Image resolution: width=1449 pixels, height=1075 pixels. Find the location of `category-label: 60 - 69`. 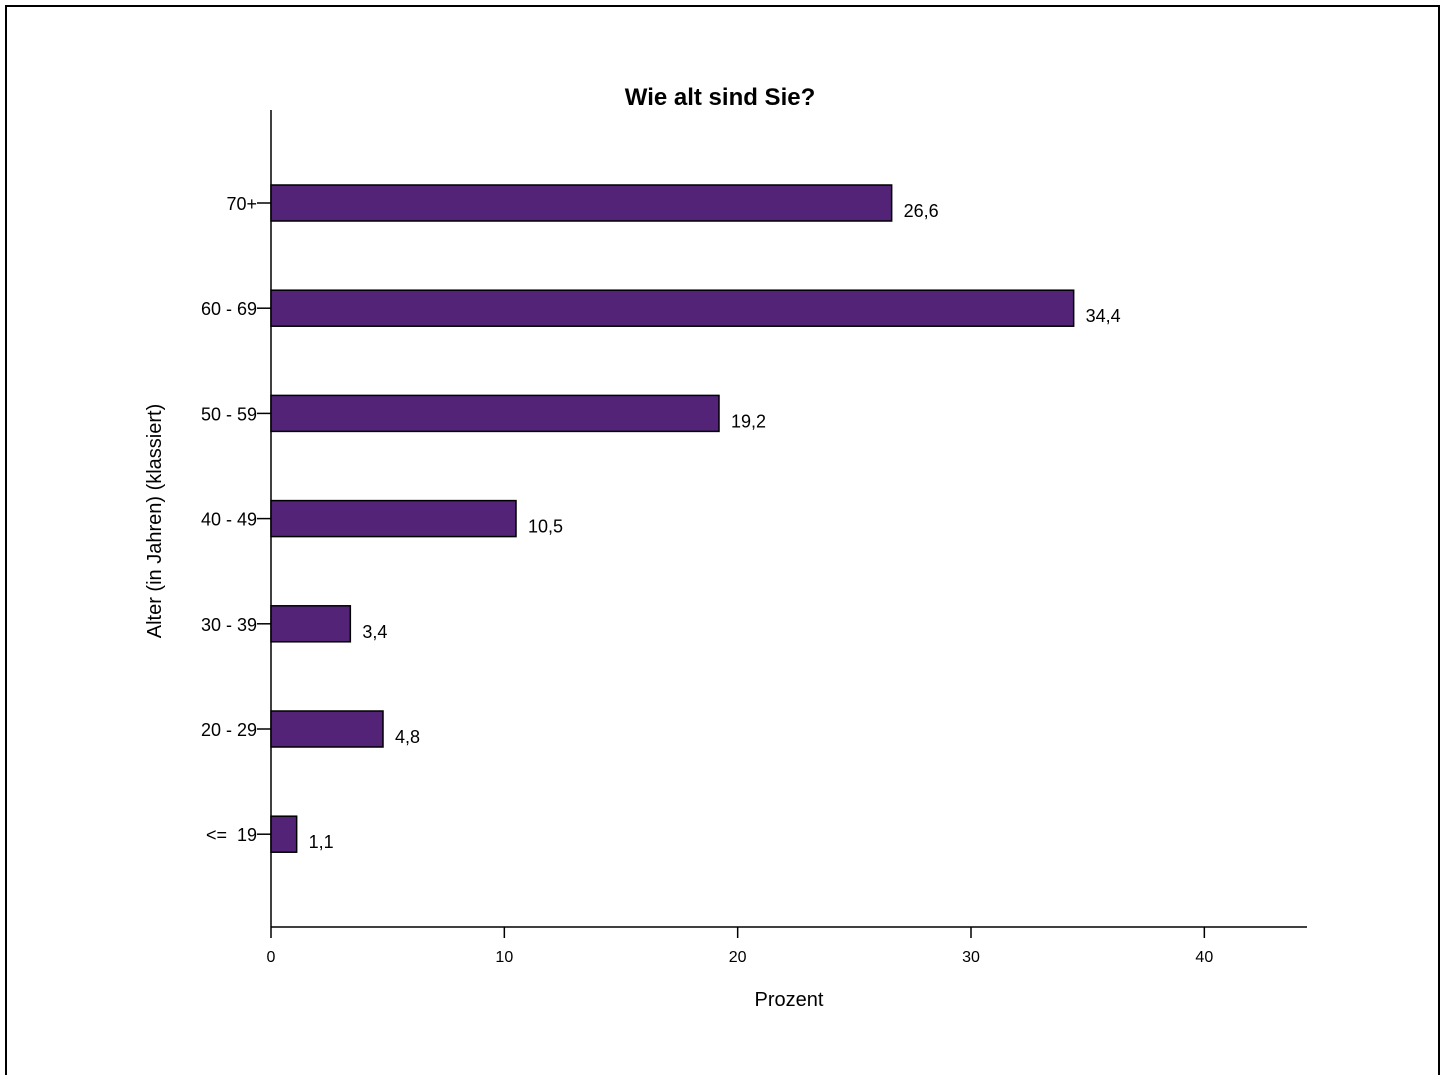

category-label: 60 - 69 is located at coordinates (229, 309).